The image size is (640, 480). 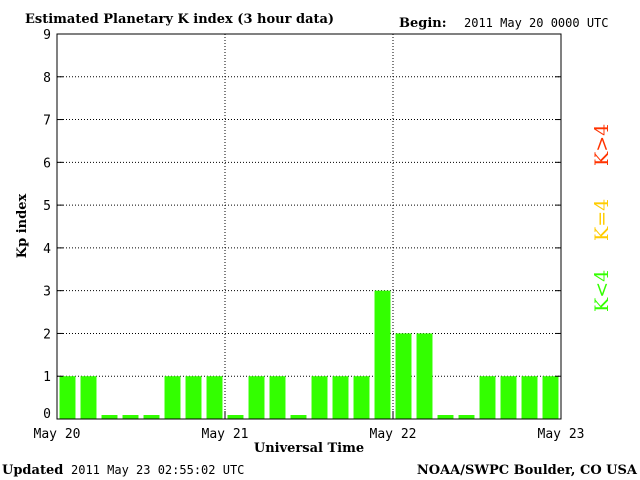 What do you see at coordinates (561, 434) in the screenshot?
I see `x-tick-label: May 23` at bounding box center [561, 434].